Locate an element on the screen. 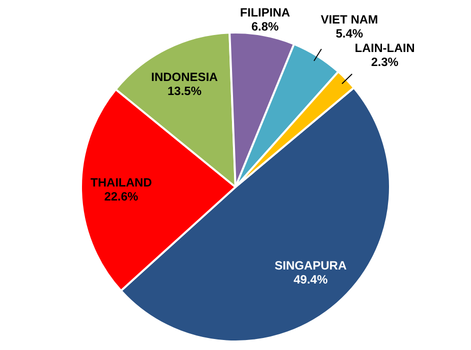  data-label: 13.5% is located at coordinates (184, 91).